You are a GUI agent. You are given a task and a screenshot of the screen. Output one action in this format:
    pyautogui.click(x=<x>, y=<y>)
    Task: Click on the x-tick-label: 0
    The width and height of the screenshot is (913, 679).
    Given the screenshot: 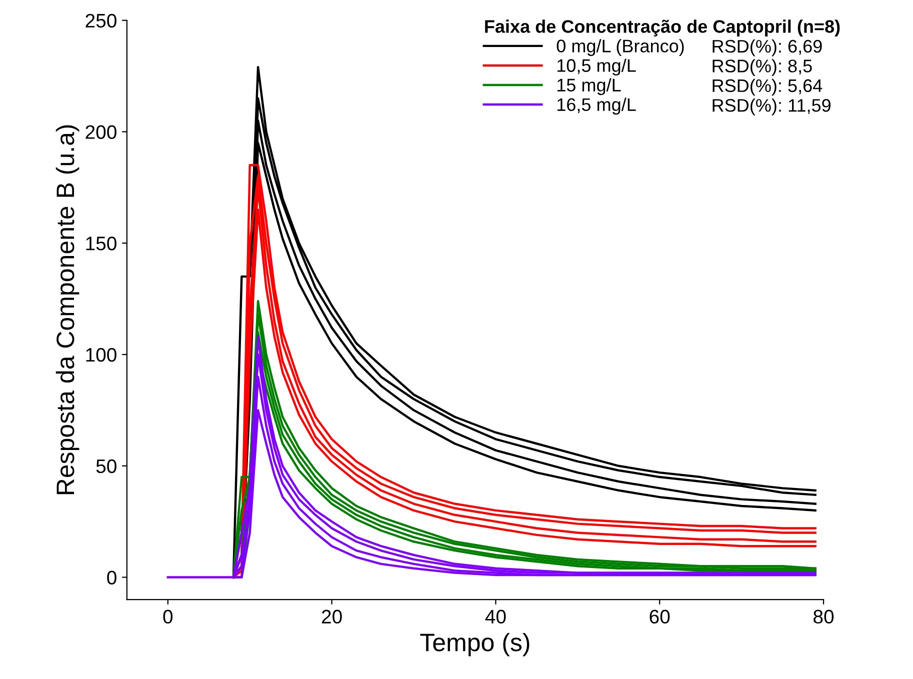 What is the action you would take?
    pyautogui.click(x=168, y=617)
    